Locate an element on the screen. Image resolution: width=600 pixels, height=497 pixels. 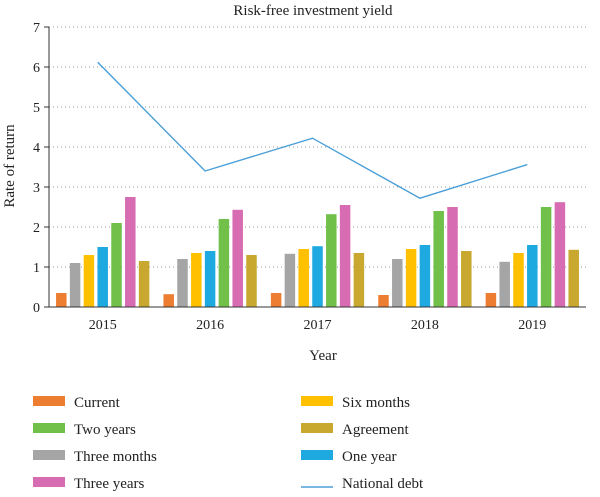
y-tick-label: 1 is located at coordinates (36, 268).